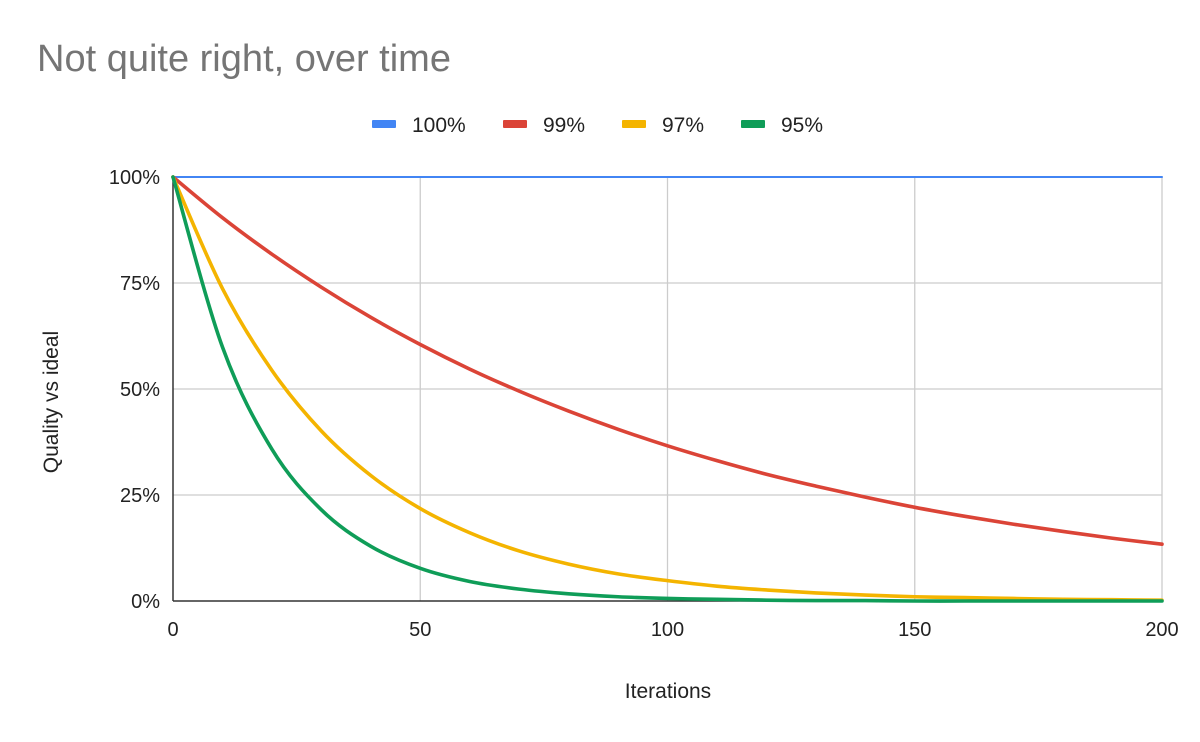  What do you see at coordinates (51, 402) in the screenshot?
I see `y-axis-title: Quality vs ideal` at bounding box center [51, 402].